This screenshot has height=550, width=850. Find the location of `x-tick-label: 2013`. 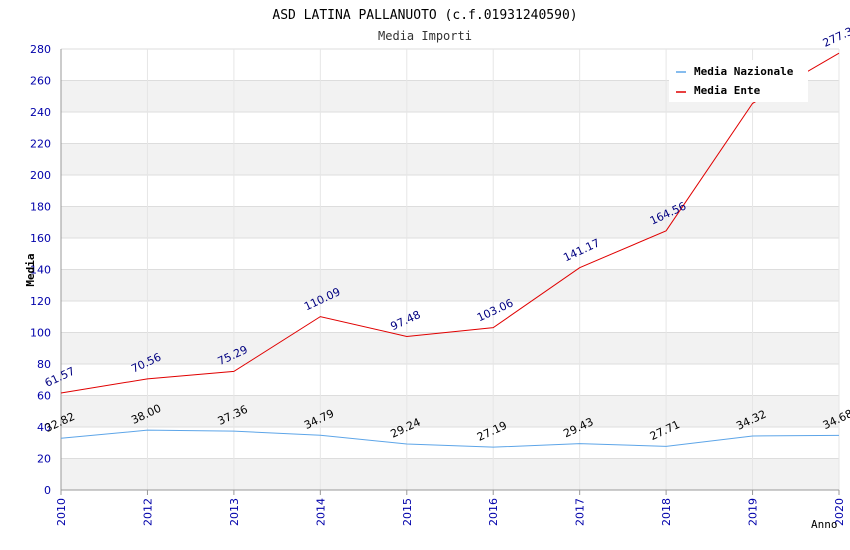

x-tick-label: 2013 is located at coordinates (234, 512).